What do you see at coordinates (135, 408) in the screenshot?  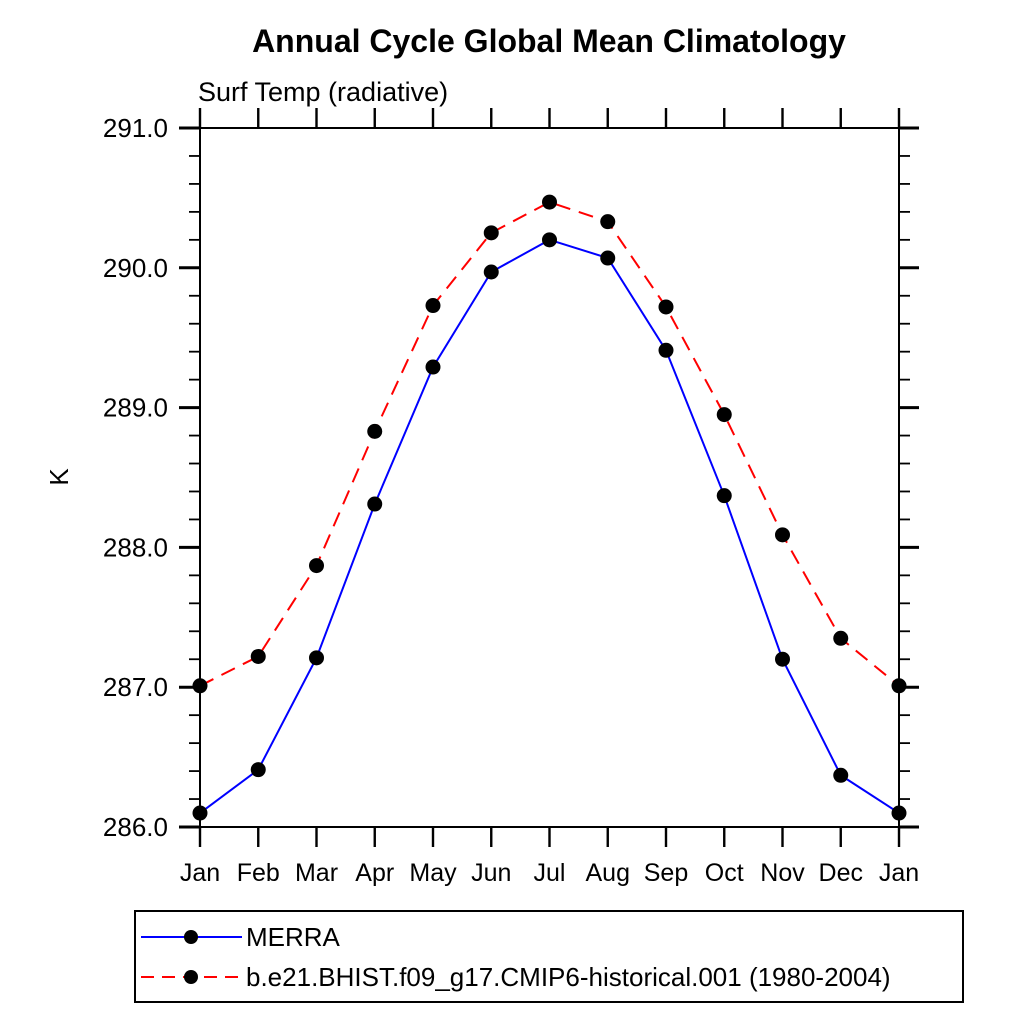 I see `y-tick-label: 289.0` at bounding box center [135, 408].